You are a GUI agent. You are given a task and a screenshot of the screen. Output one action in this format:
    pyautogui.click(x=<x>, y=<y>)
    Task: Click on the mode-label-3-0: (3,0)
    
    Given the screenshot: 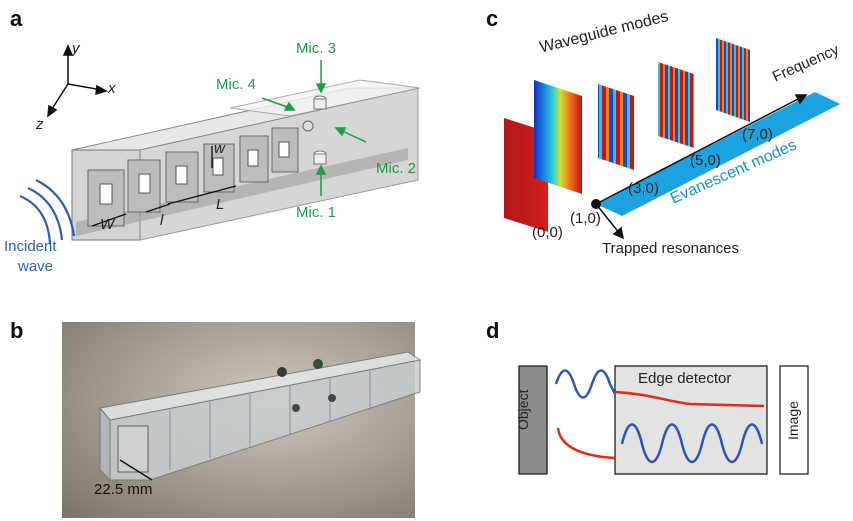 What is the action you would take?
    pyautogui.click(x=643, y=188)
    